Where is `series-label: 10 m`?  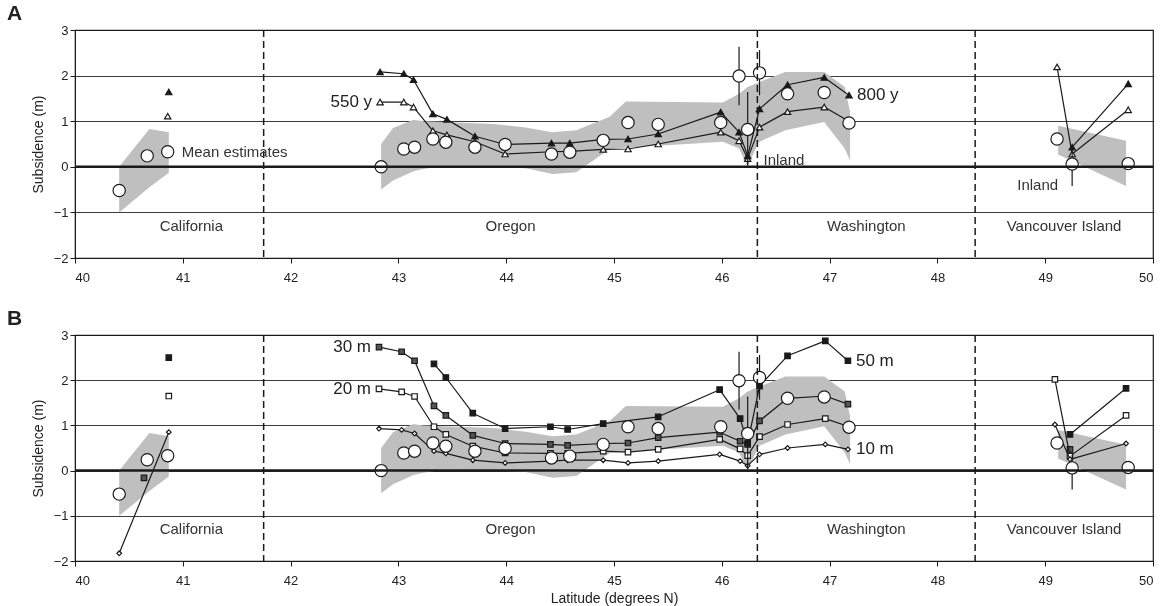
series-label: 10 m is located at coordinates (874, 449).